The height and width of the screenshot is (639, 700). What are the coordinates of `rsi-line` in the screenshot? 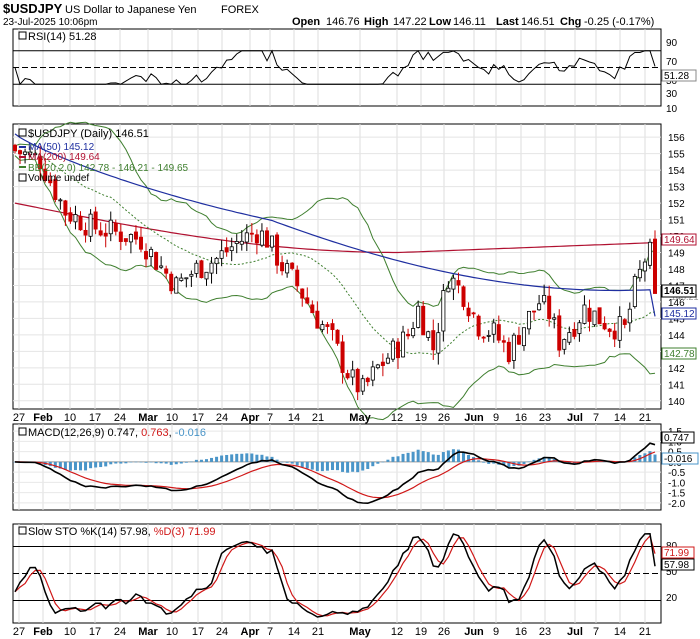 It's located at (335, 67).